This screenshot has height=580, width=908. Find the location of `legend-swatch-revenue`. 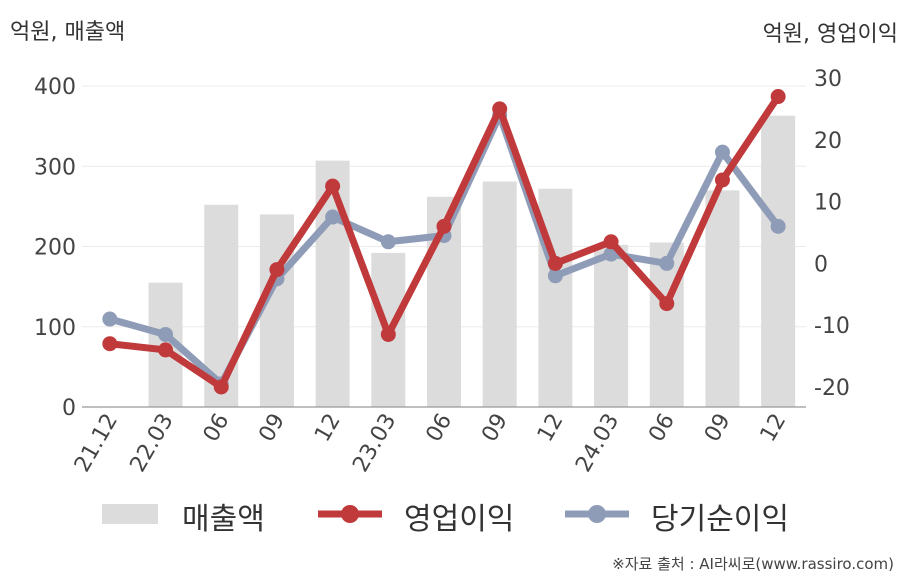

legend-swatch-revenue is located at coordinates (130, 514).